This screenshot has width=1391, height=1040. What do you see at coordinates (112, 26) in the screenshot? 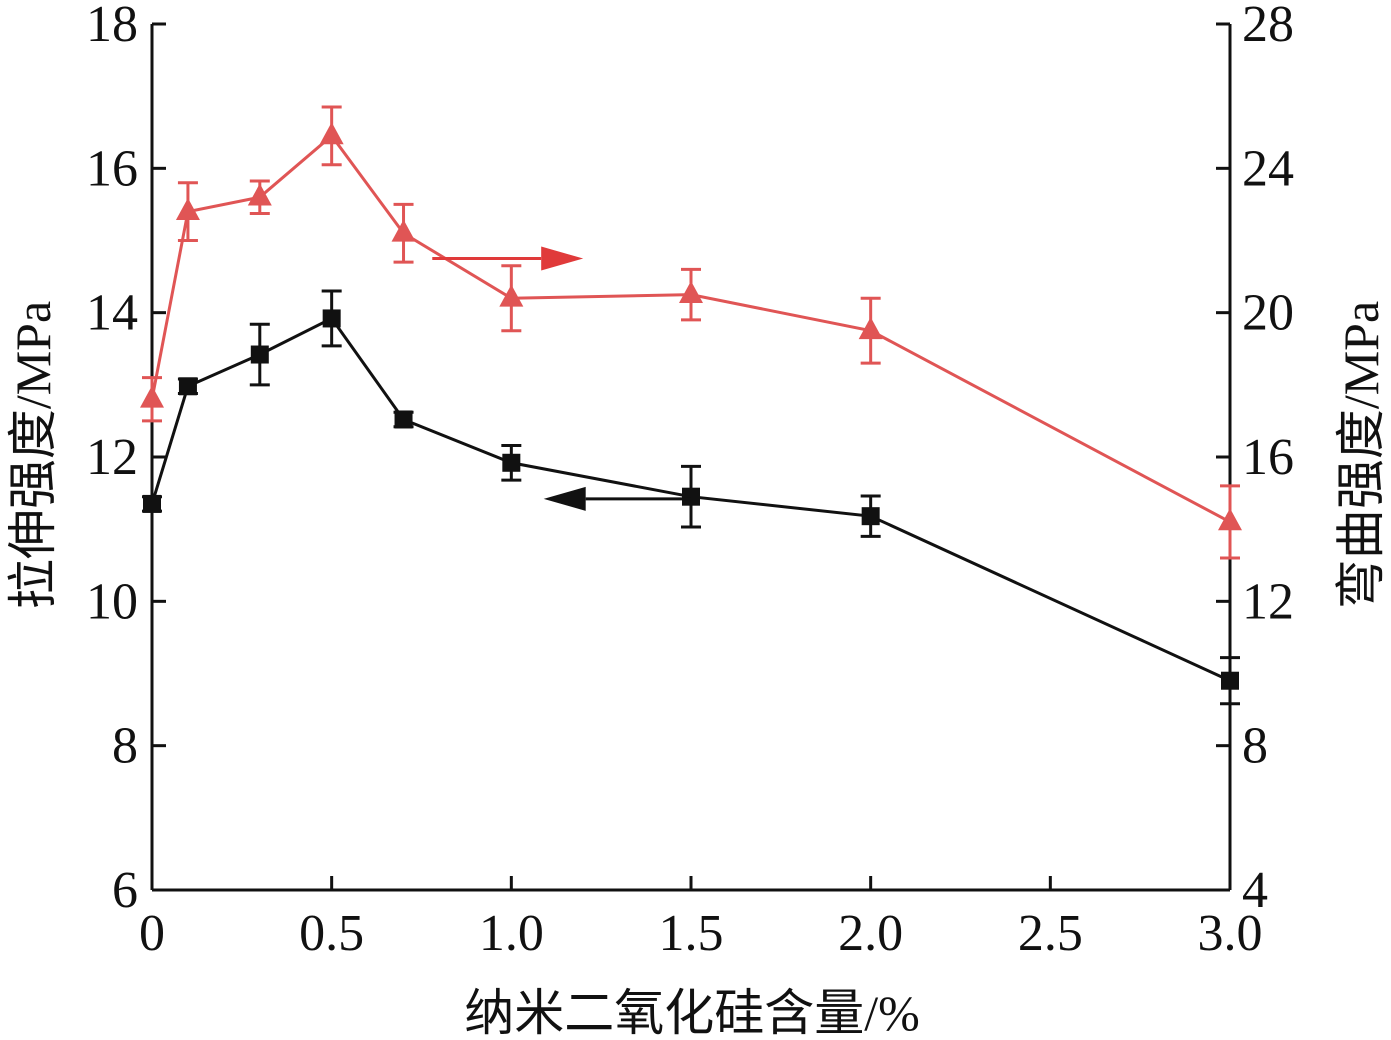
I see `left-y-tick-label: 18` at bounding box center [112, 26].